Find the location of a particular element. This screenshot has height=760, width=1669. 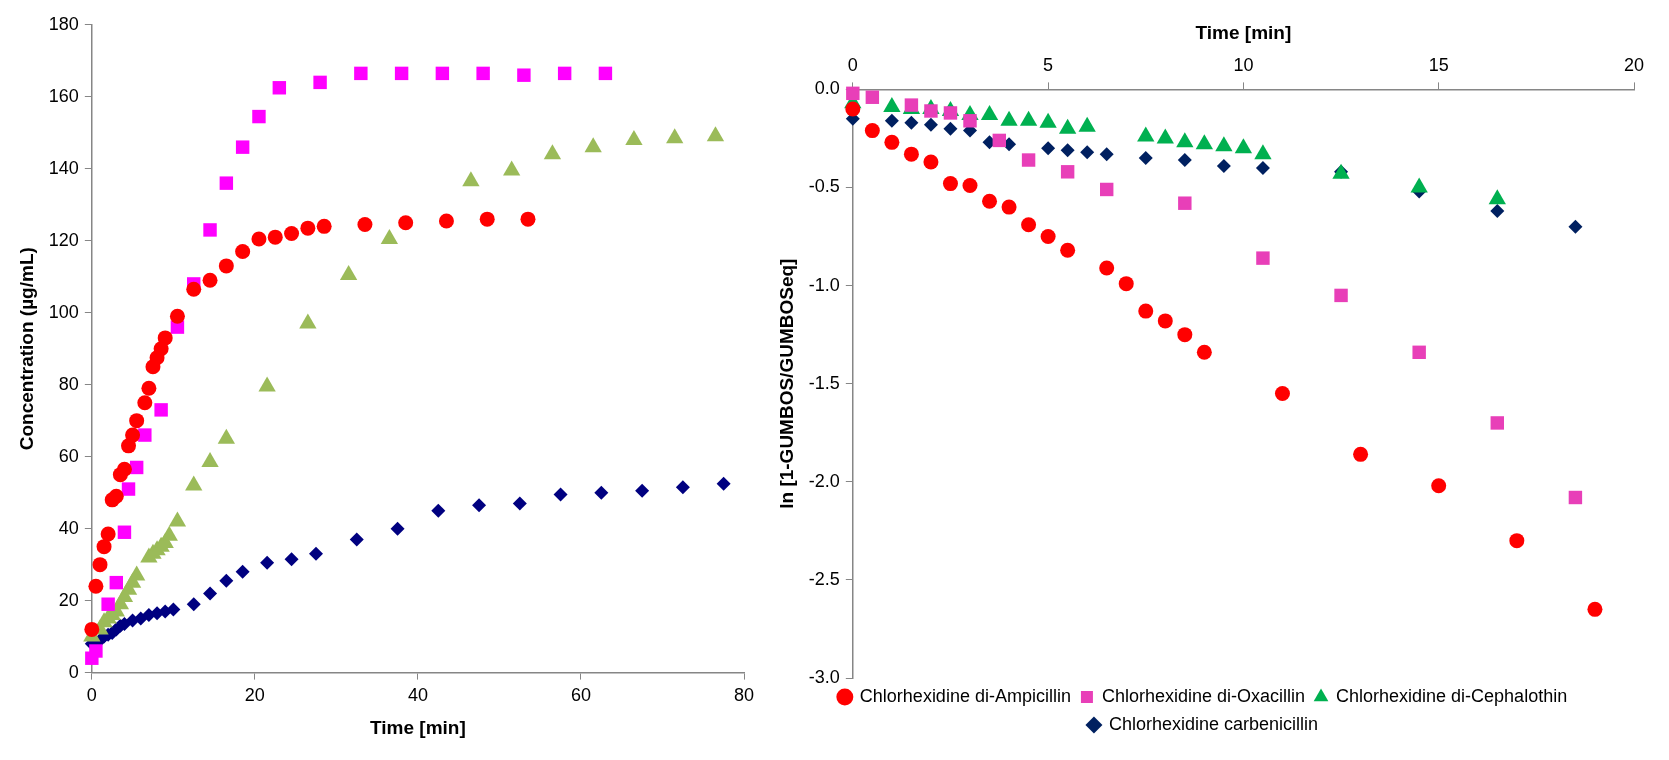

y-tick-label: 60 is located at coordinates (68, 455).